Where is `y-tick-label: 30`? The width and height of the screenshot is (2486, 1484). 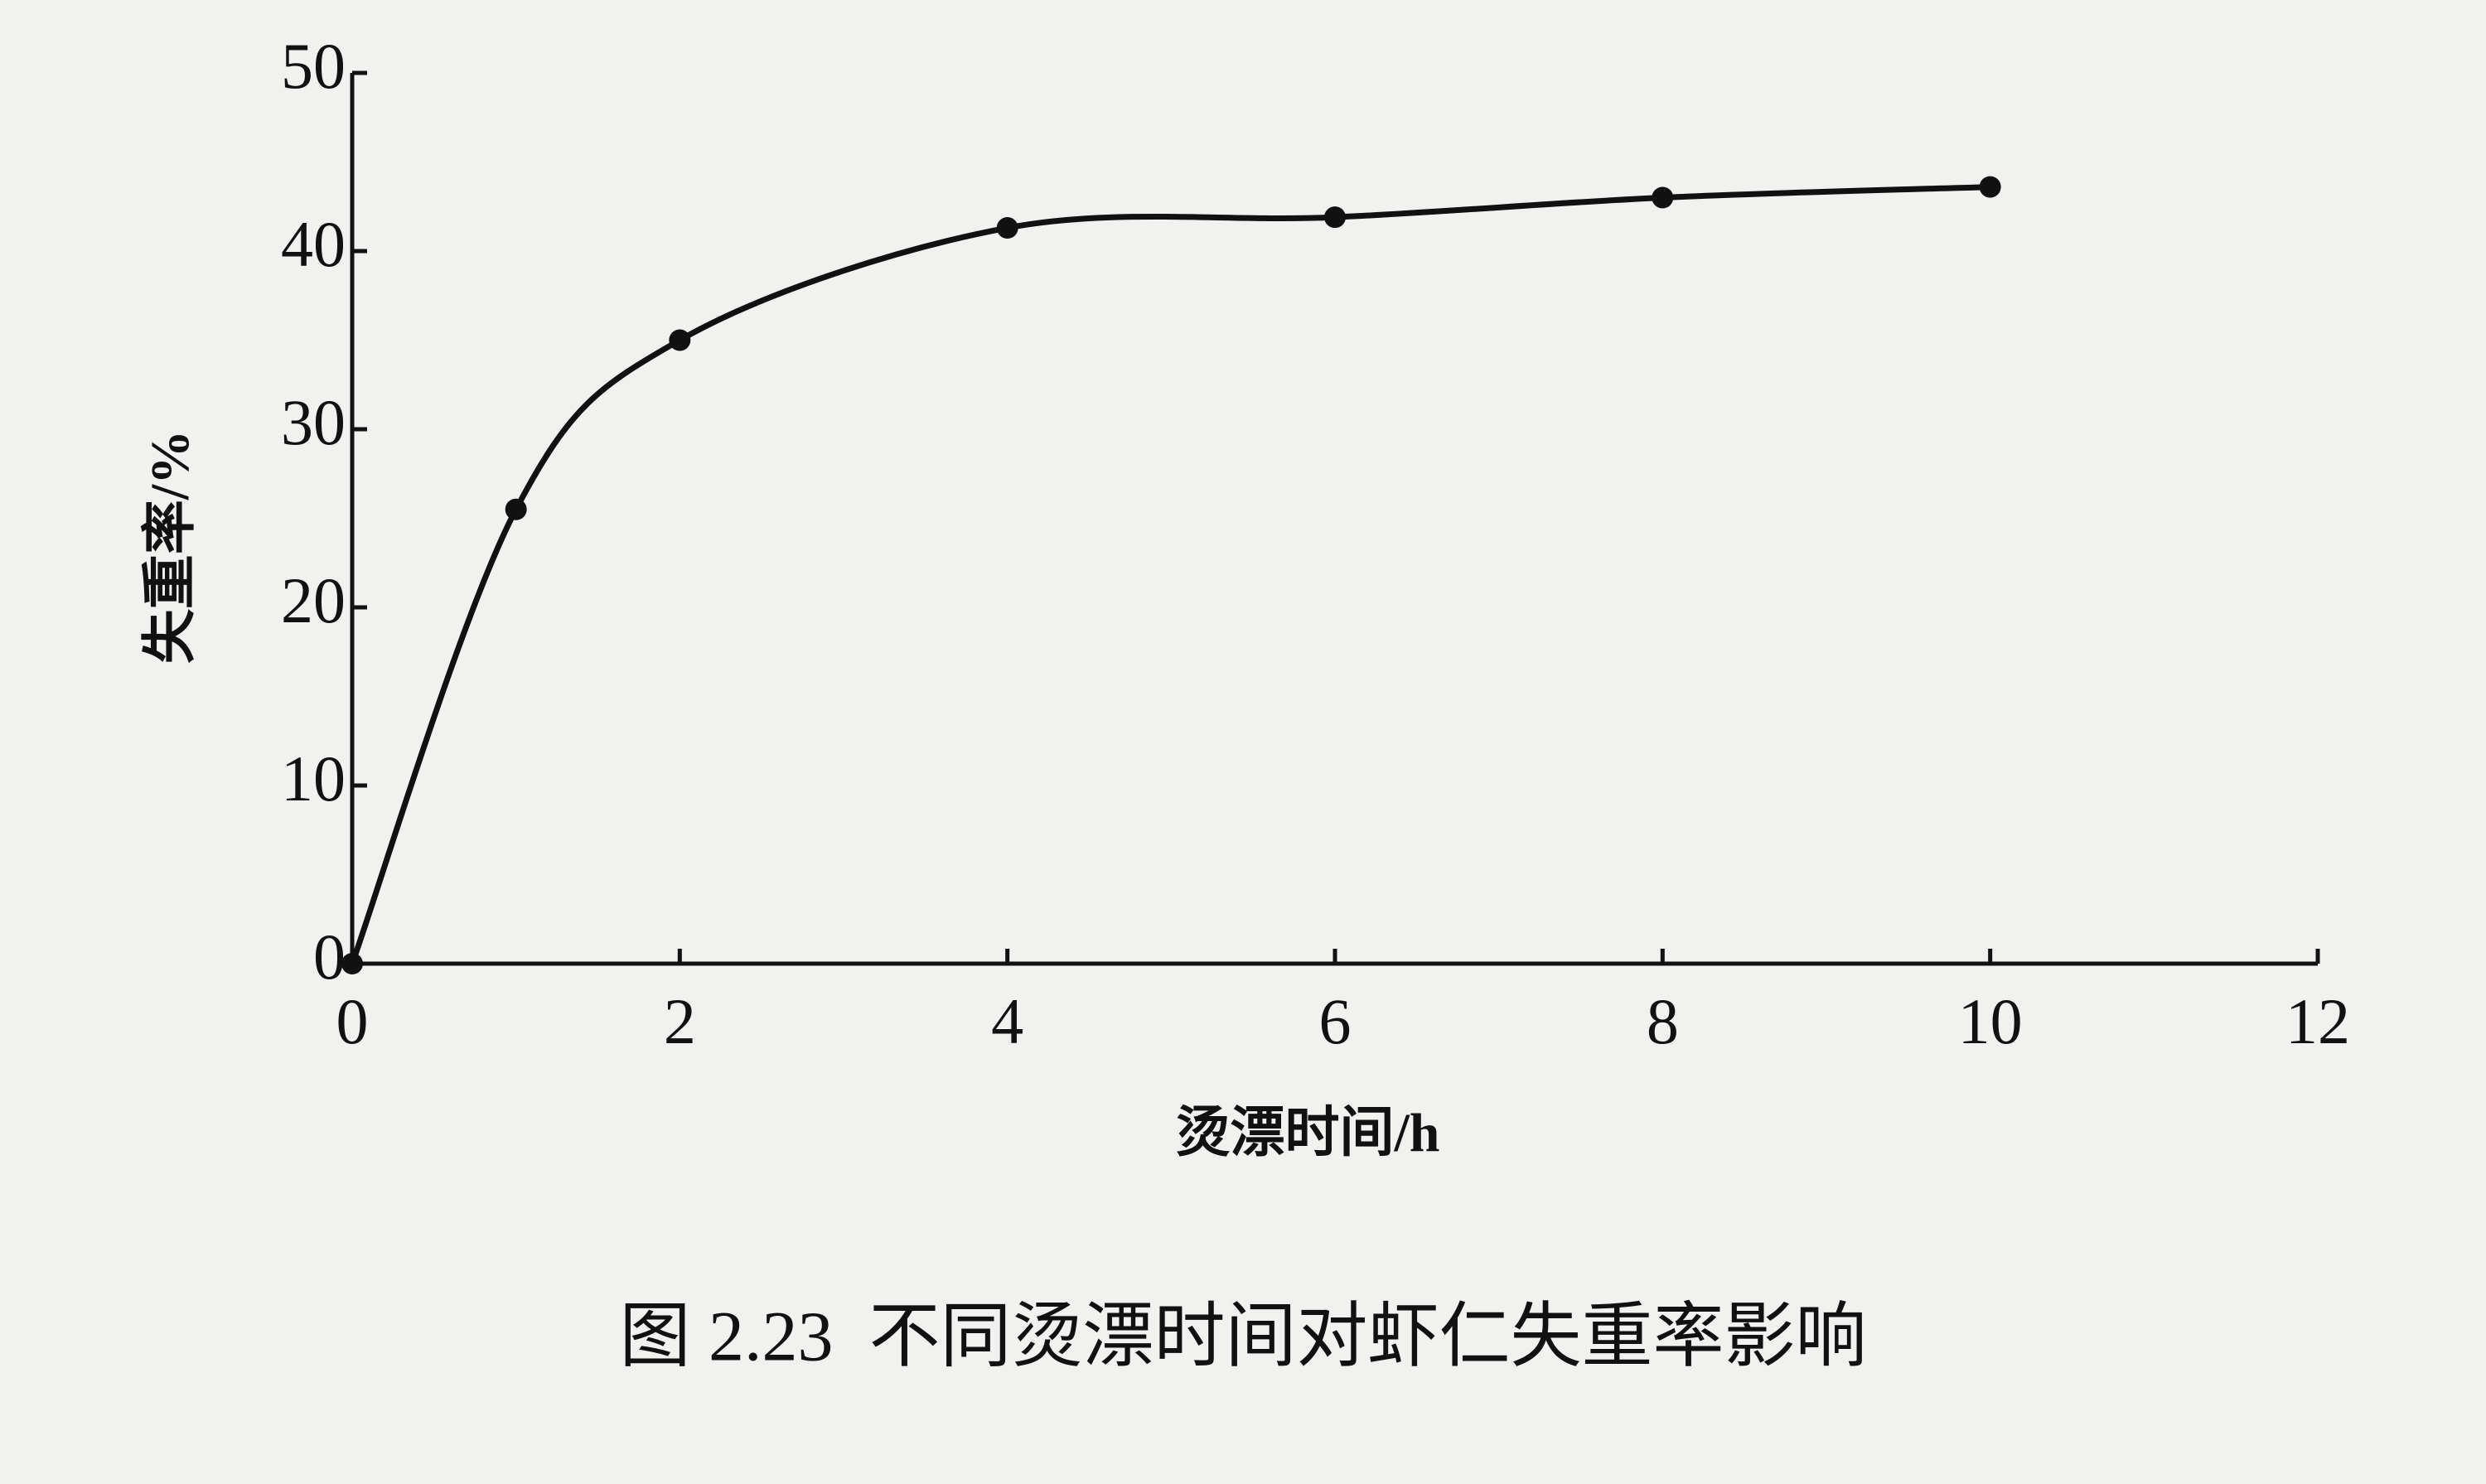
y-tick-label: 30 is located at coordinates (313, 422).